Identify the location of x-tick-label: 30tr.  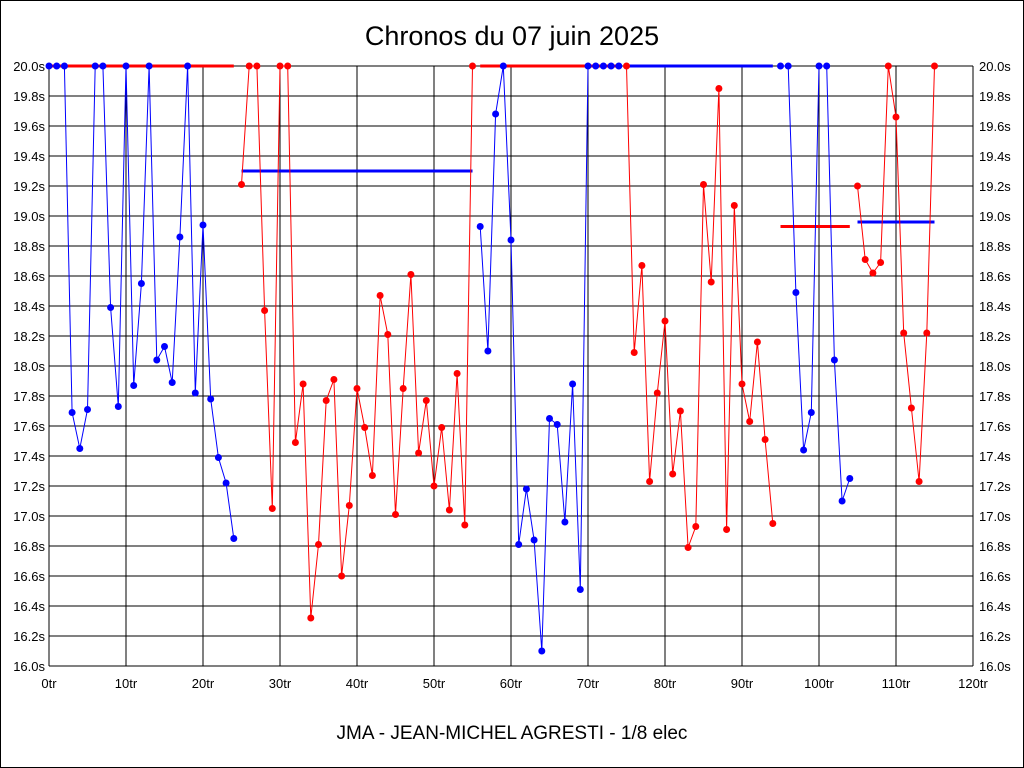
(280, 683).